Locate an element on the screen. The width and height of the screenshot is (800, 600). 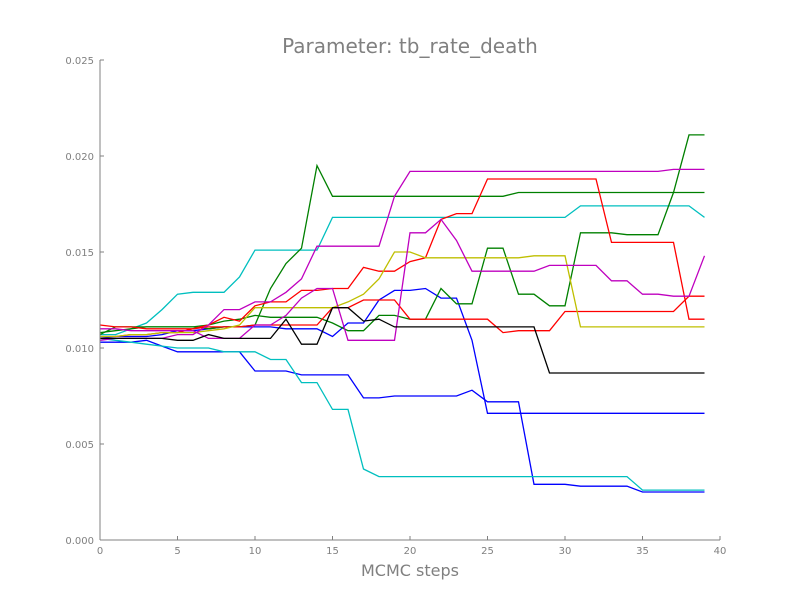
x-tick-label: 10 is located at coordinates (255, 551).